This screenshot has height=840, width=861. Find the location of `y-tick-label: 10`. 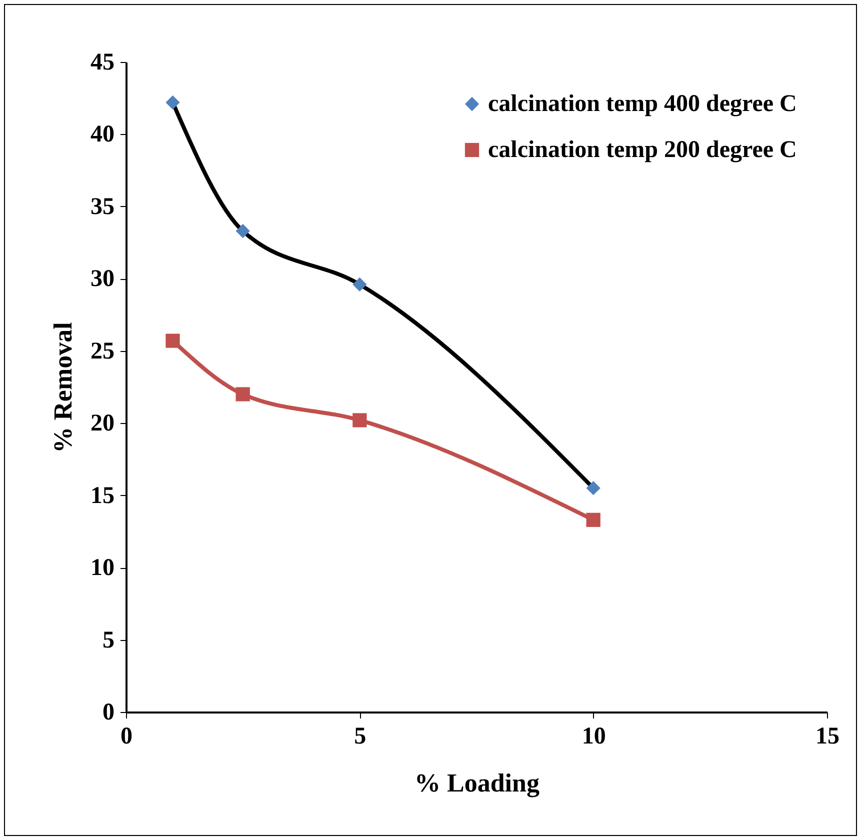

y-tick-label: 10 is located at coordinates (102, 568).